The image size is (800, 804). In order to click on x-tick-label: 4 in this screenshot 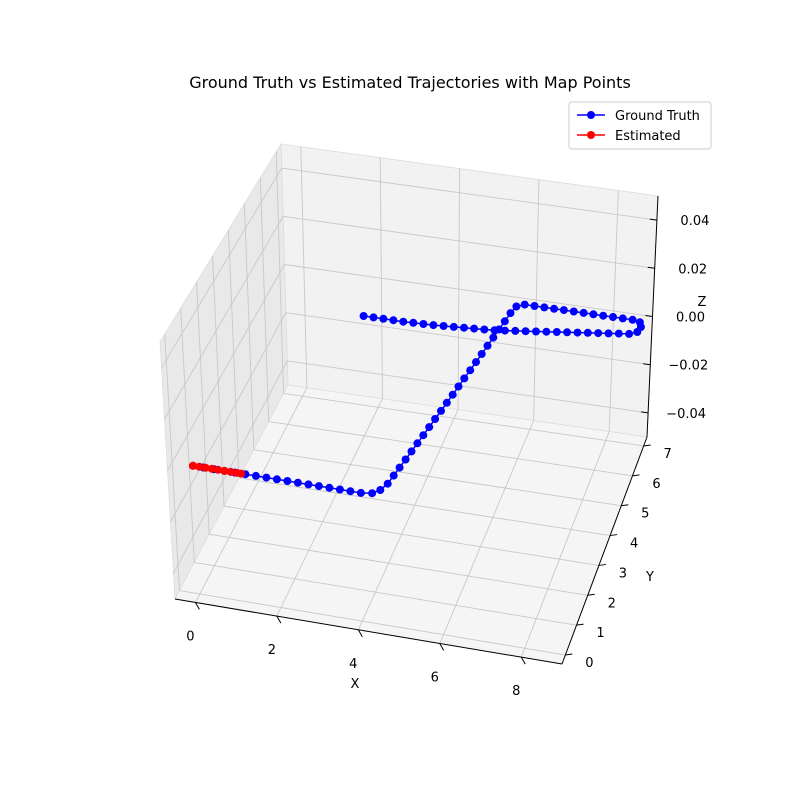, I will do `click(353, 664)`.